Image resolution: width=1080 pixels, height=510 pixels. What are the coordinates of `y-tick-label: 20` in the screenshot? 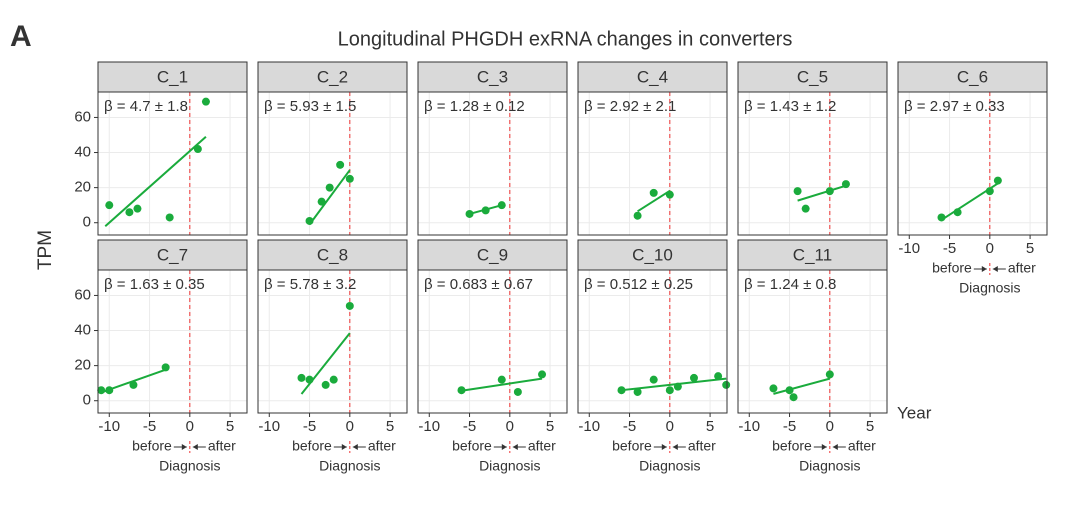 It's located at (82, 365).